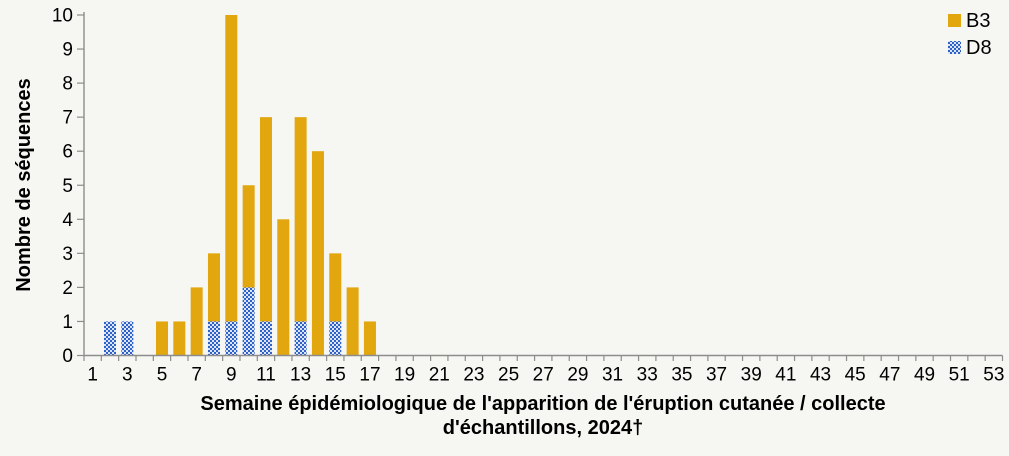 The width and height of the screenshot is (1009, 456). What do you see at coordinates (889, 375) in the screenshot?
I see `x-tick-label: 47` at bounding box center [889, 375].